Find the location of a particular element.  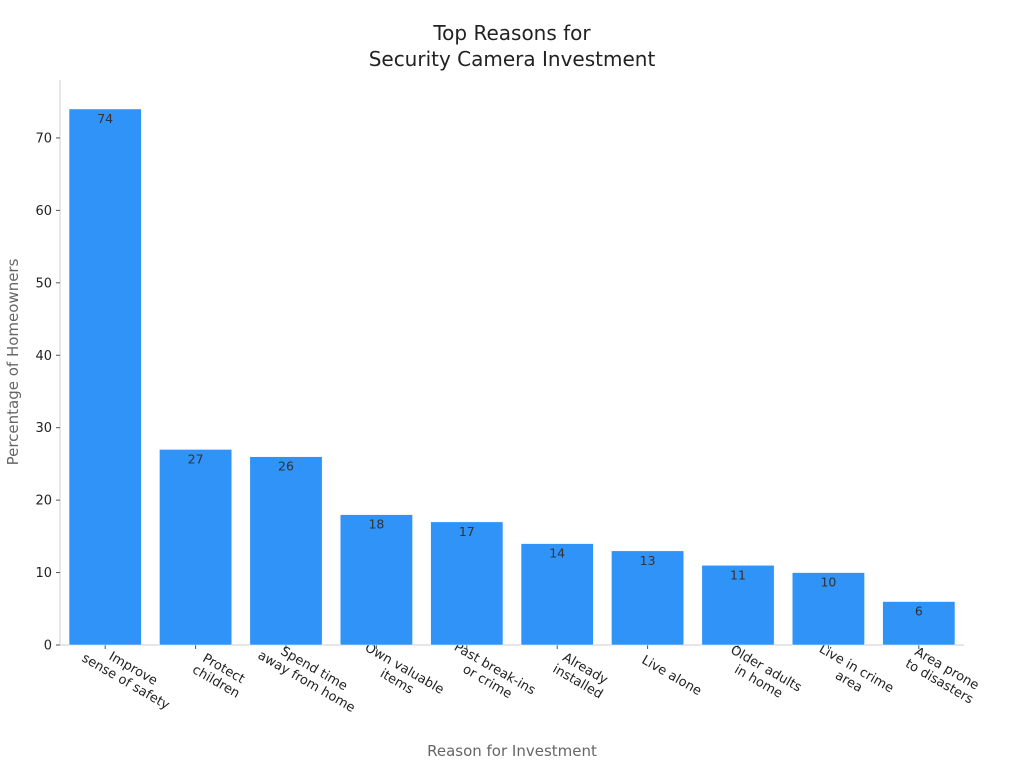

x-tick-label: Past break-insor crime is located at coordinates (491, 676).